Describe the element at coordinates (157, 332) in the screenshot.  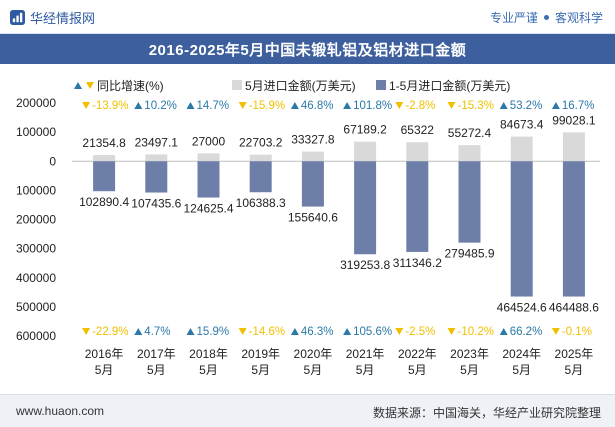
I see `cumulative-growth-label: 4.7%` at that location.